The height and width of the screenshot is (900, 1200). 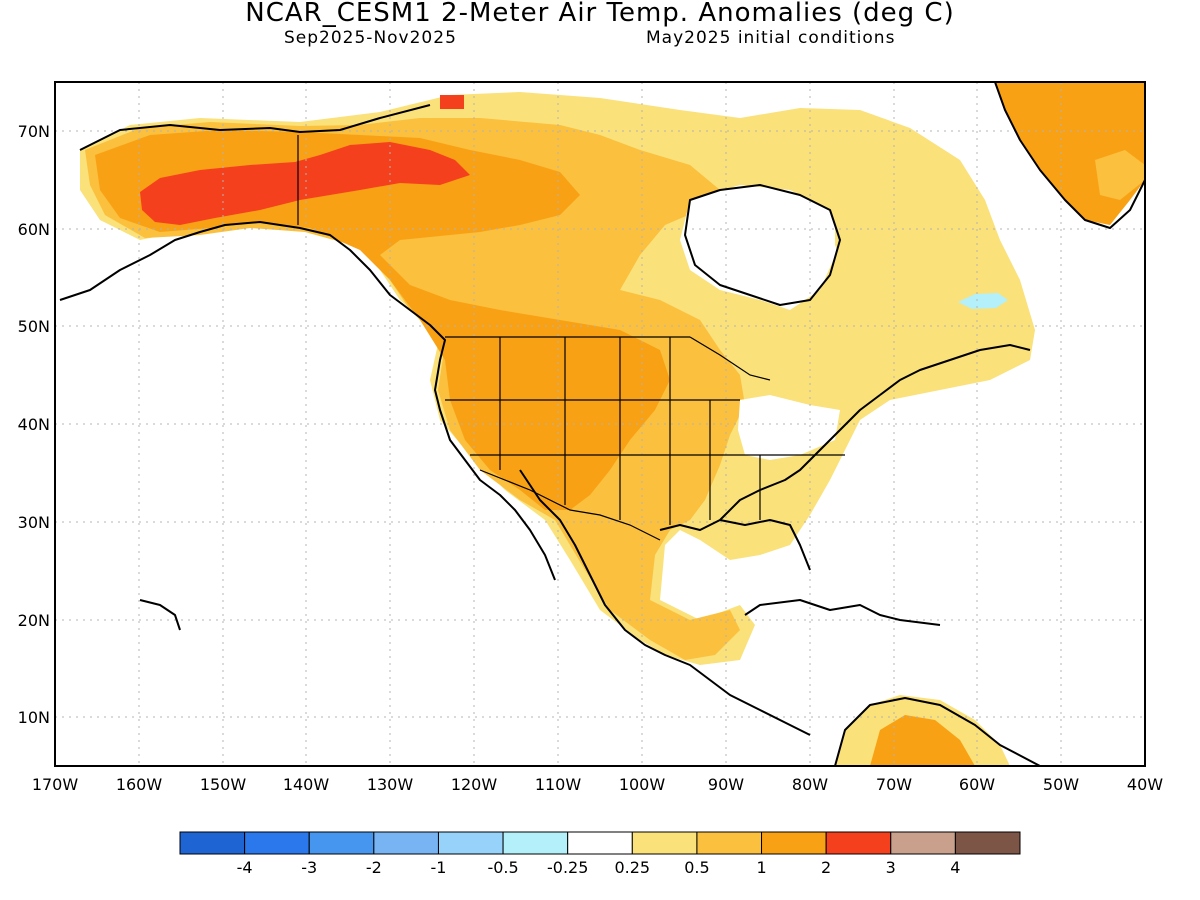 What do you see at coordinates (789, 427) in the screenshot?
I see `anomaly-region-ohio-neutral` at bounding box center [789, 427].